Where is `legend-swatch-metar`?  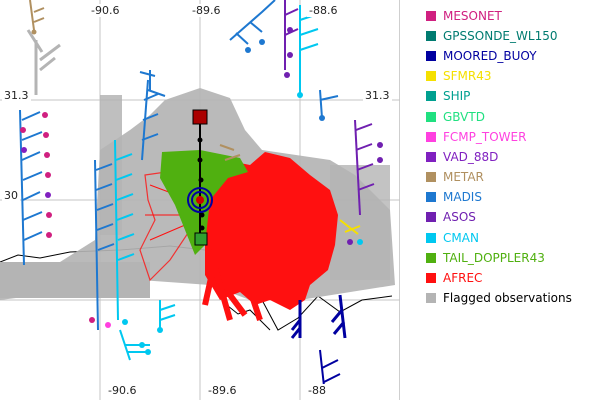
legend-swatch-metar is located at coordinates (431, 177).